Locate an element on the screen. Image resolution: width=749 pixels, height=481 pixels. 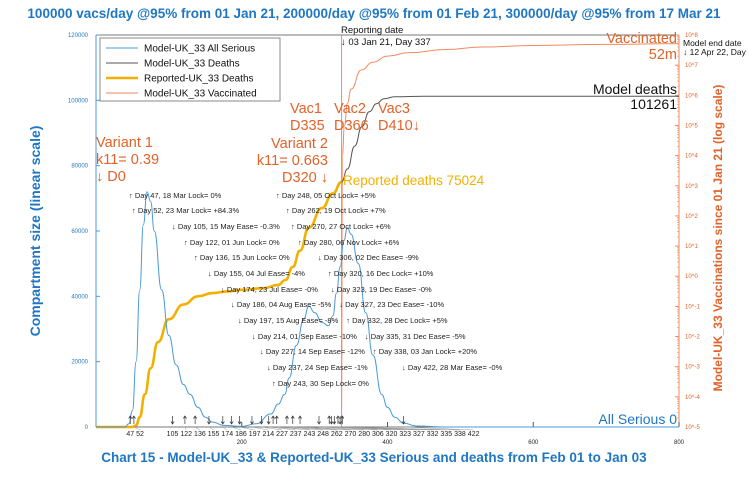
vac1-label: Vac1 is located at coordinates (306, 109).